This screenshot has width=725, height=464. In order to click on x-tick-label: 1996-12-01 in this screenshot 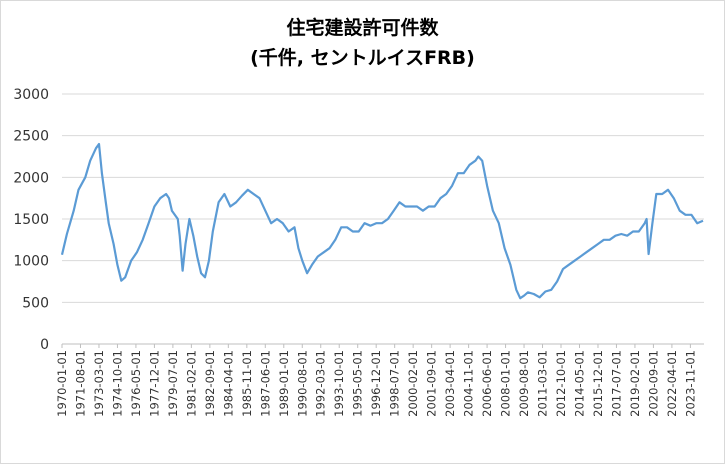, I will do `click(376, 383)`.